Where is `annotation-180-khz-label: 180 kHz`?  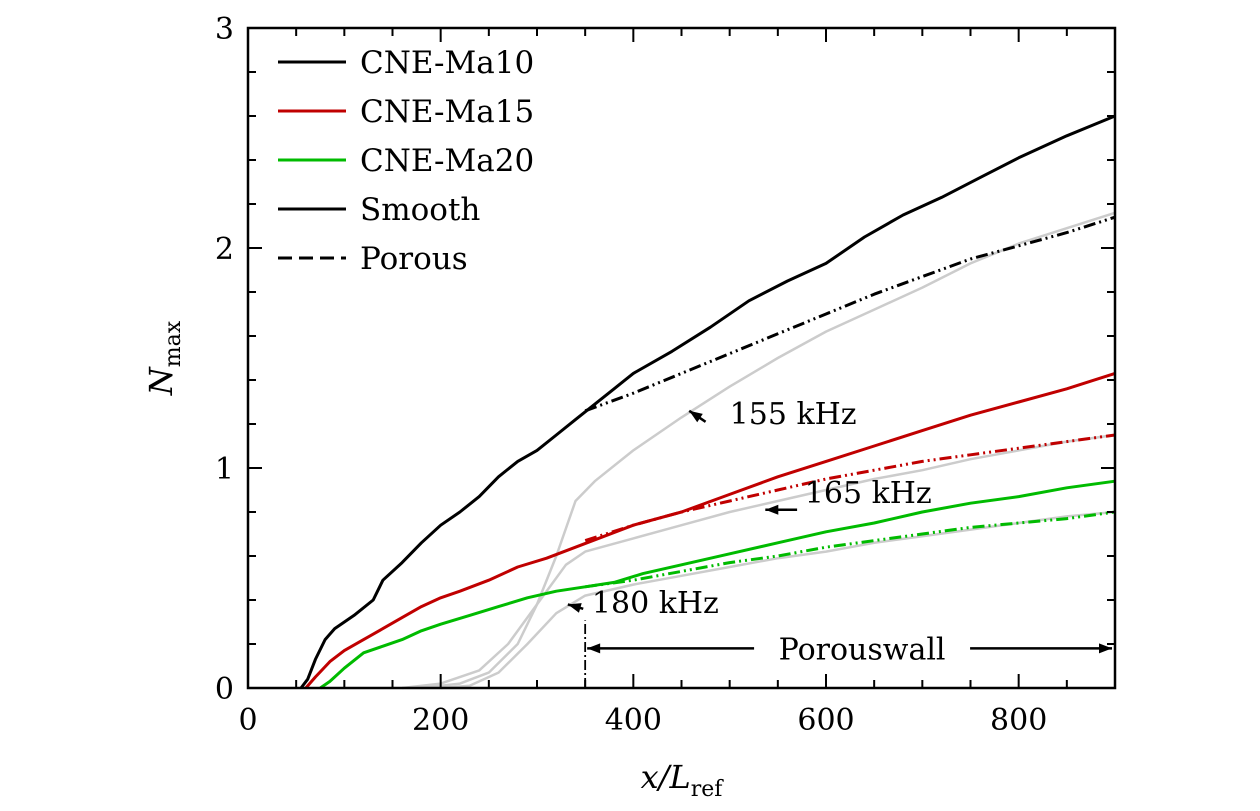 annotation-180-khz-label: 180 kHz is located at coordinates (655, 603).